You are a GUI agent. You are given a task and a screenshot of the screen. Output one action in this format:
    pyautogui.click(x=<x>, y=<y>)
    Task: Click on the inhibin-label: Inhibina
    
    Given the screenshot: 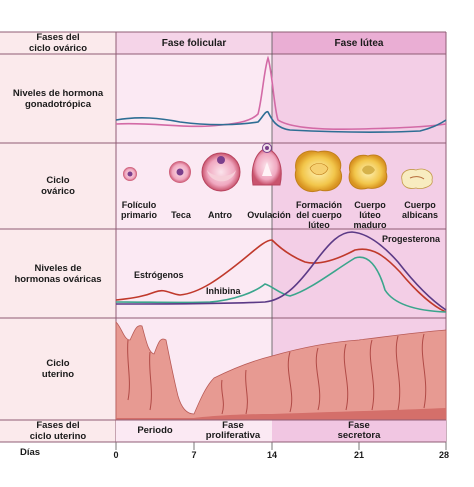 What is the action you would take?
    pyautogui.click(x=223, y=291)
    